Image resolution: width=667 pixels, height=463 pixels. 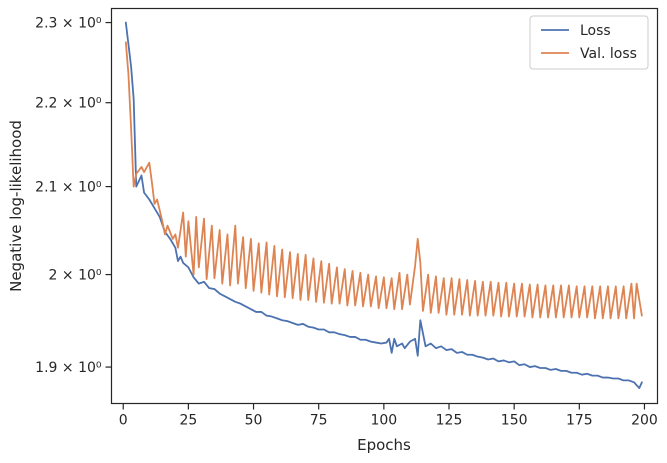 What do you see at coordinates (123, 421) in the screenshot?
I see `x-tick-label: 0` at bounding box center [123, 421].